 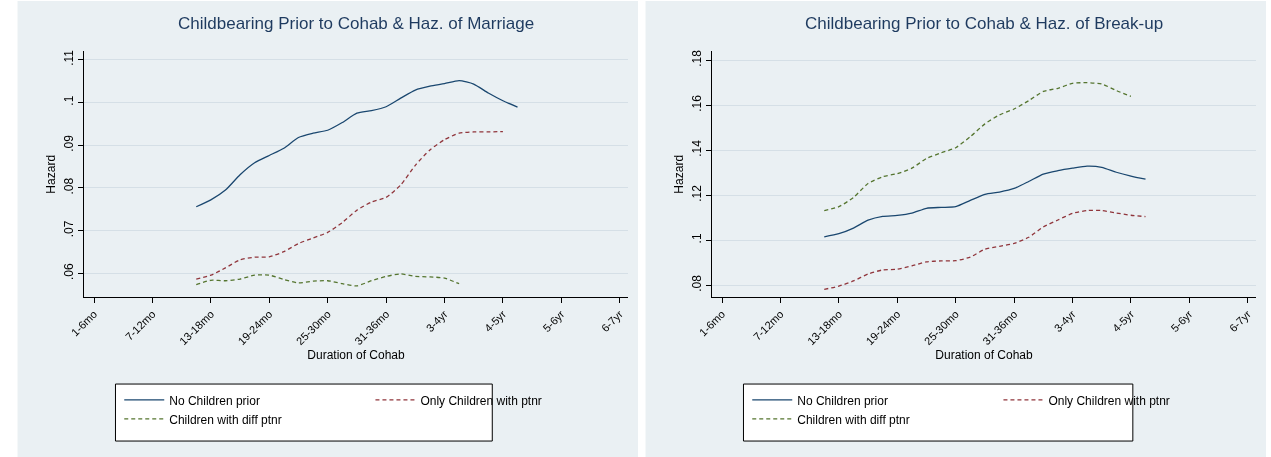 What do you see at coordinates (69, 271) in the screenshot?
I see `y-tick-label: .06` at bounding box center [69, 271].